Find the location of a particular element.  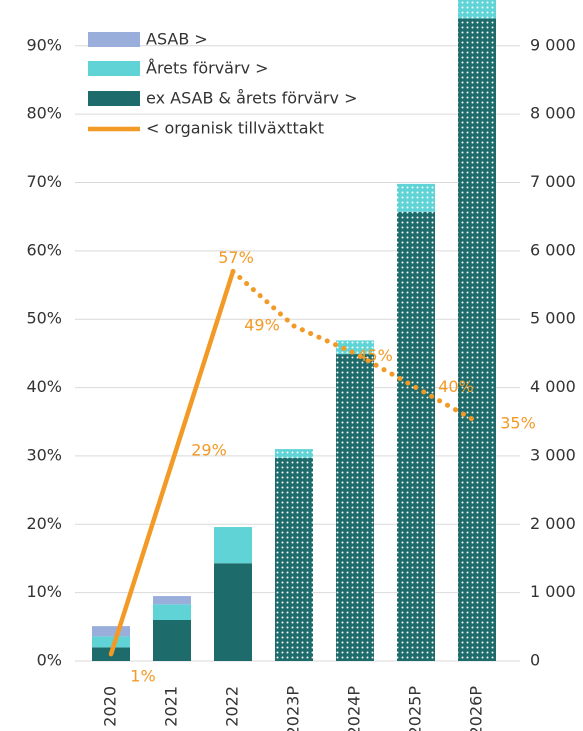

x-tick-label: 2024P is located at coordinates (354, 708).